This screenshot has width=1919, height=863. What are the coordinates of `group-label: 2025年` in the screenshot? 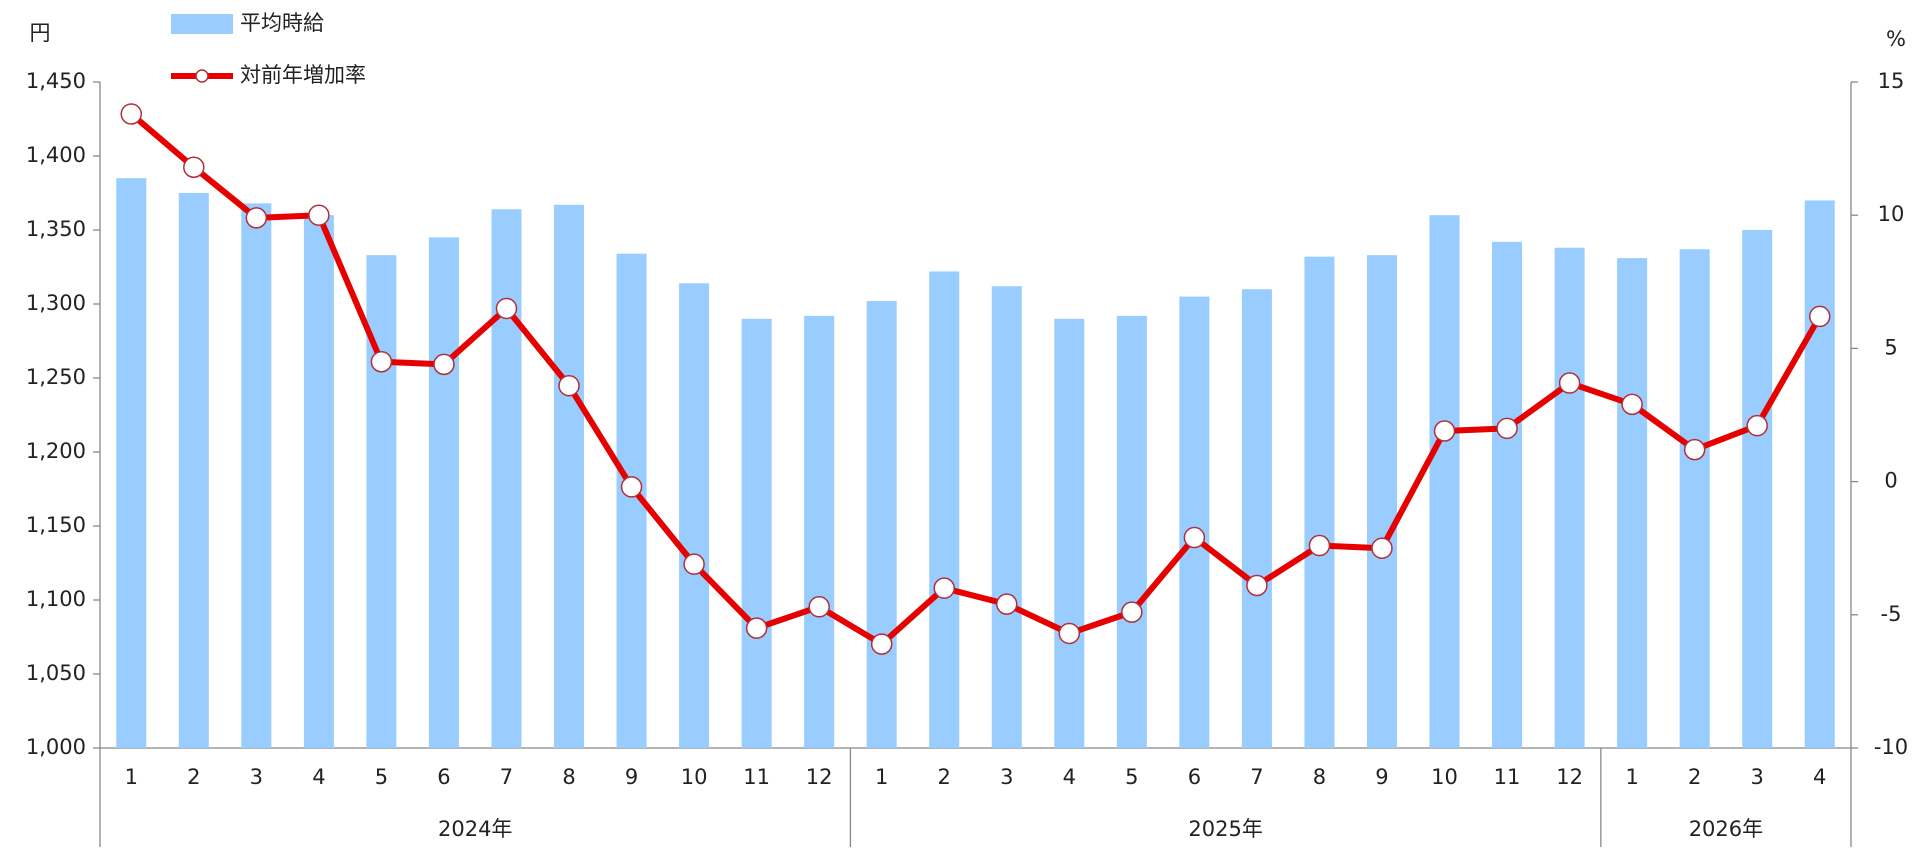 It's located at (1225, 829).